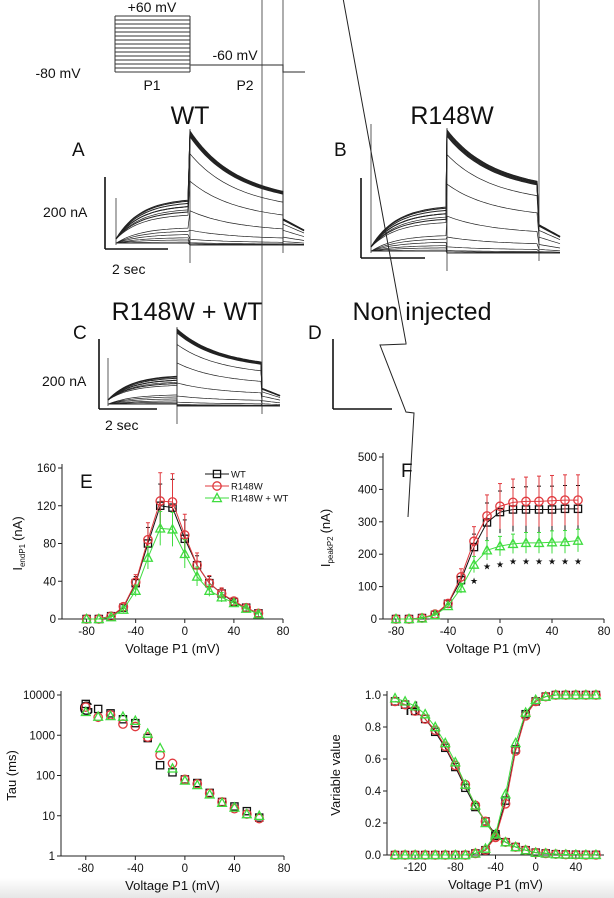  What do you see at coordinates (284, 869) in the screenshot?
I see `x-tick-label: 80` at bounding box center [284, 869].